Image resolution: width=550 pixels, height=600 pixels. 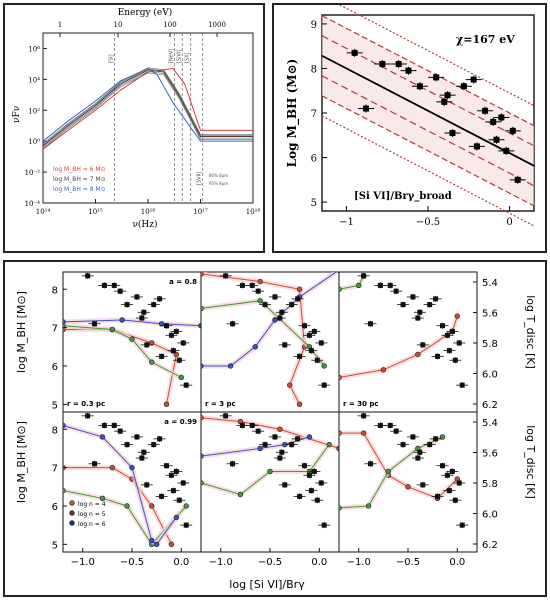 I want to click on grid-y-tick-label: 7, so click(x=55, y=469).